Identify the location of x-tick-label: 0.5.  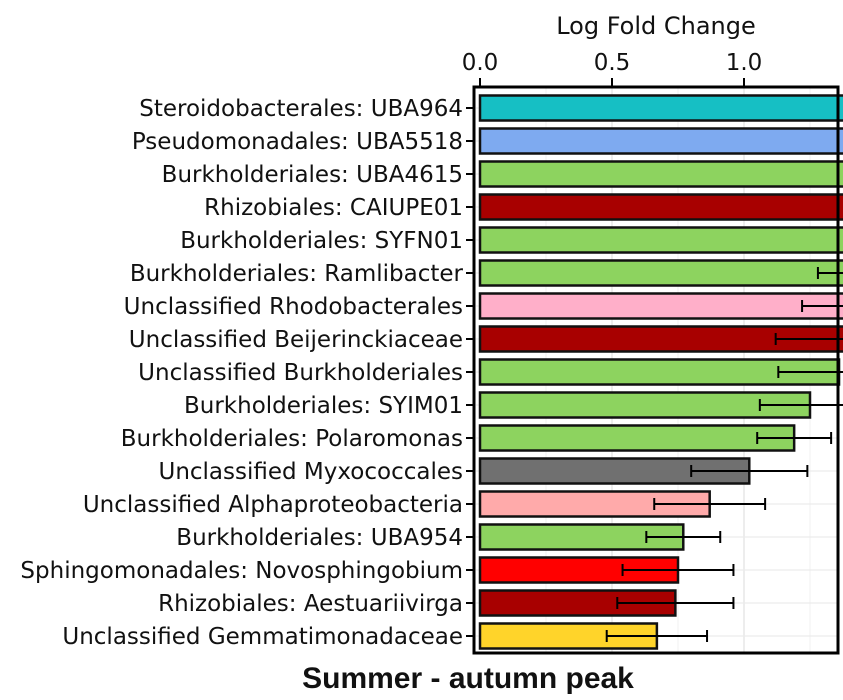
(612, 63).